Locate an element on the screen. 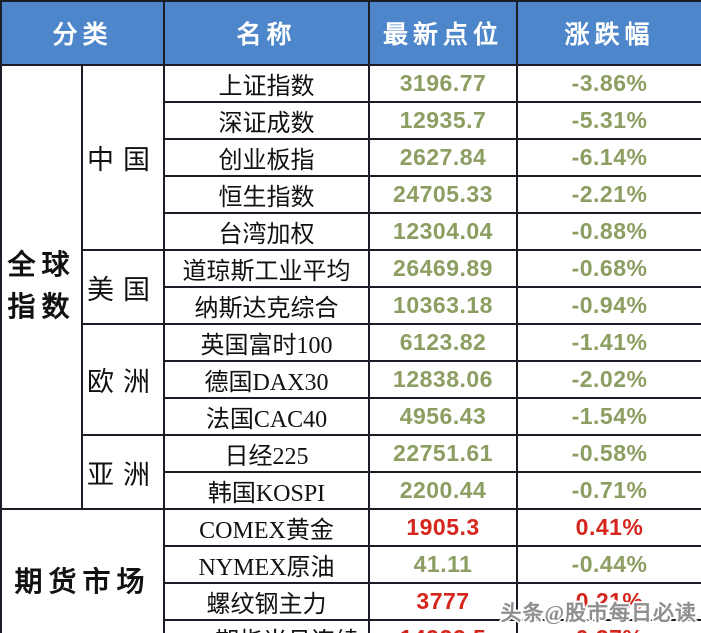 The width and height of the screenshot is (701, 633). index-name: 英国富时100 is located at coordinates (267, 342).